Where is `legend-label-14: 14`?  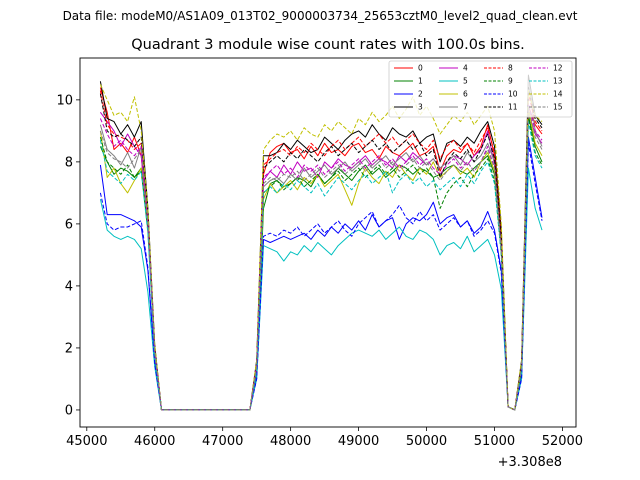 legend-label-14: 14 is located at coordinates (558, 94).